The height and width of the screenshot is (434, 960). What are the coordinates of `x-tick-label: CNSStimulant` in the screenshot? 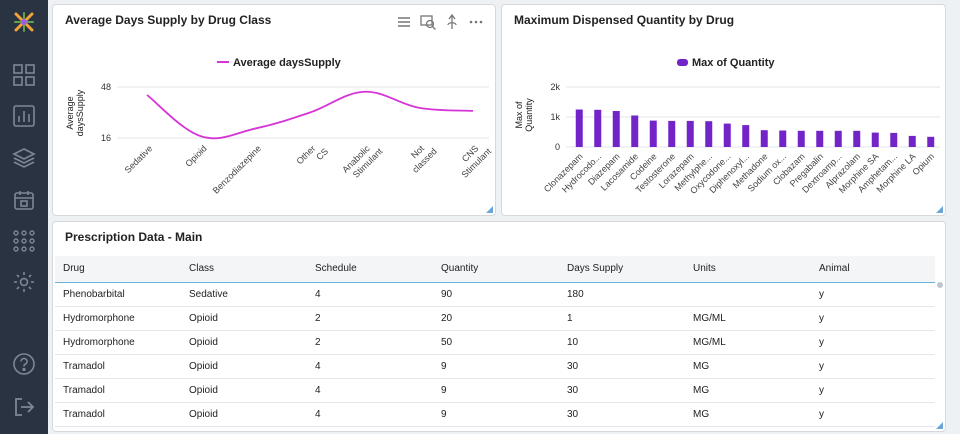 It's located at (473, 159).